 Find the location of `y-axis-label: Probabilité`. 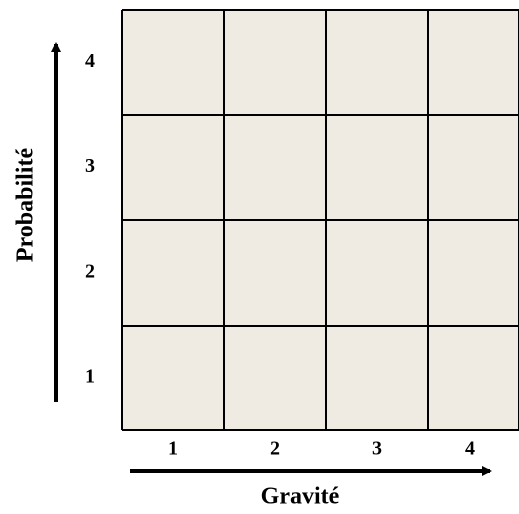

y-axis-label: Probabilité is located at coordinates (26, 205).